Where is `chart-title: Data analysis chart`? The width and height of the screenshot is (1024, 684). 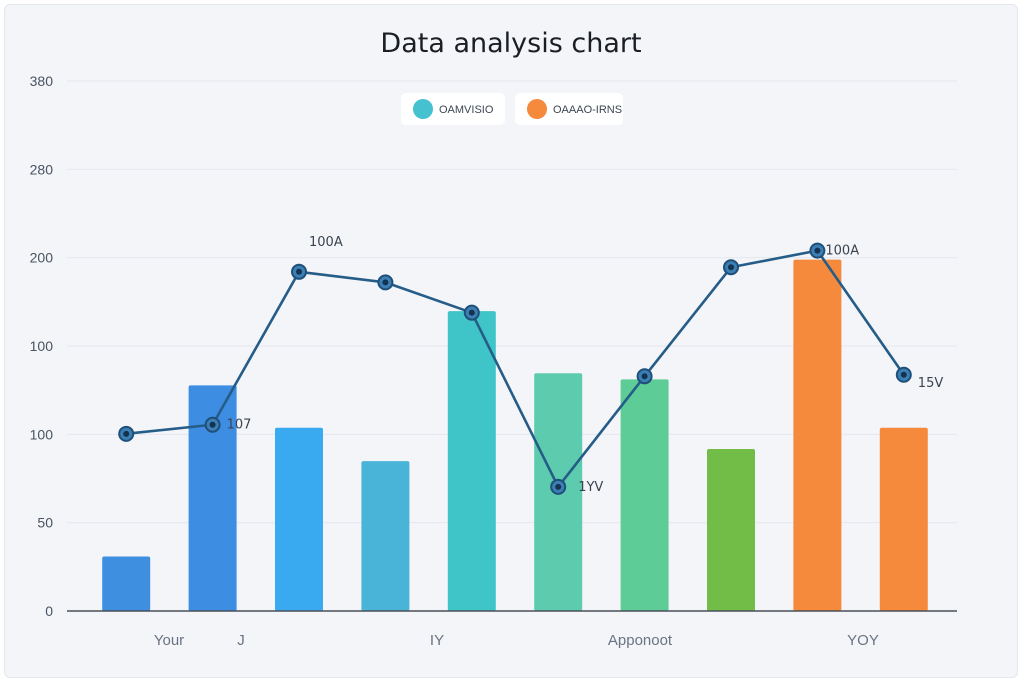
chart-title: Data analysis chart is located at coordinates (510, 43).